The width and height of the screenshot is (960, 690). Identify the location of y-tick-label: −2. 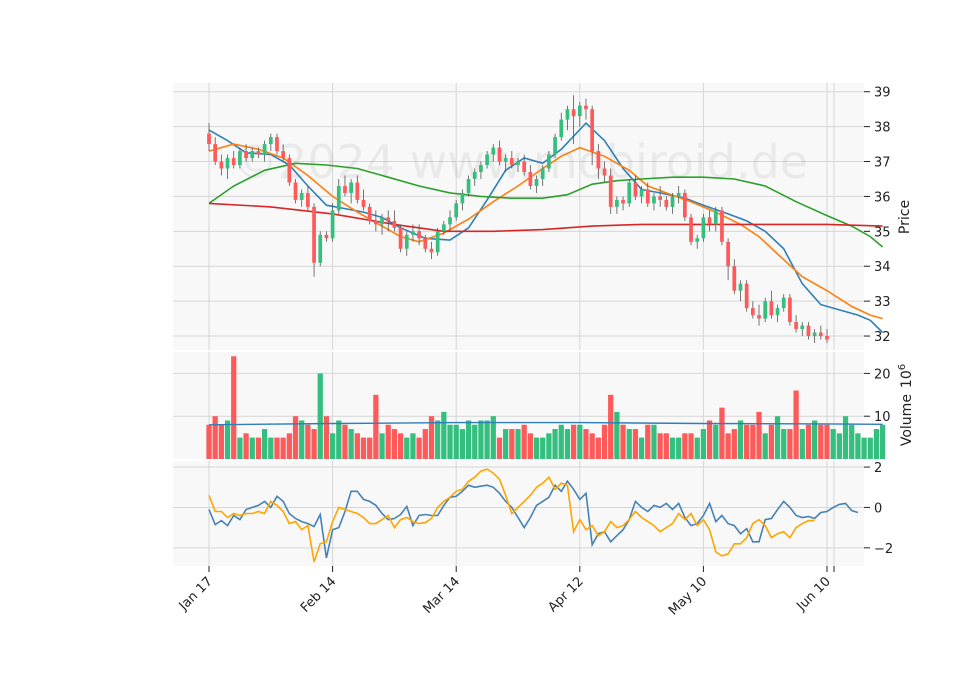
(883, 549).